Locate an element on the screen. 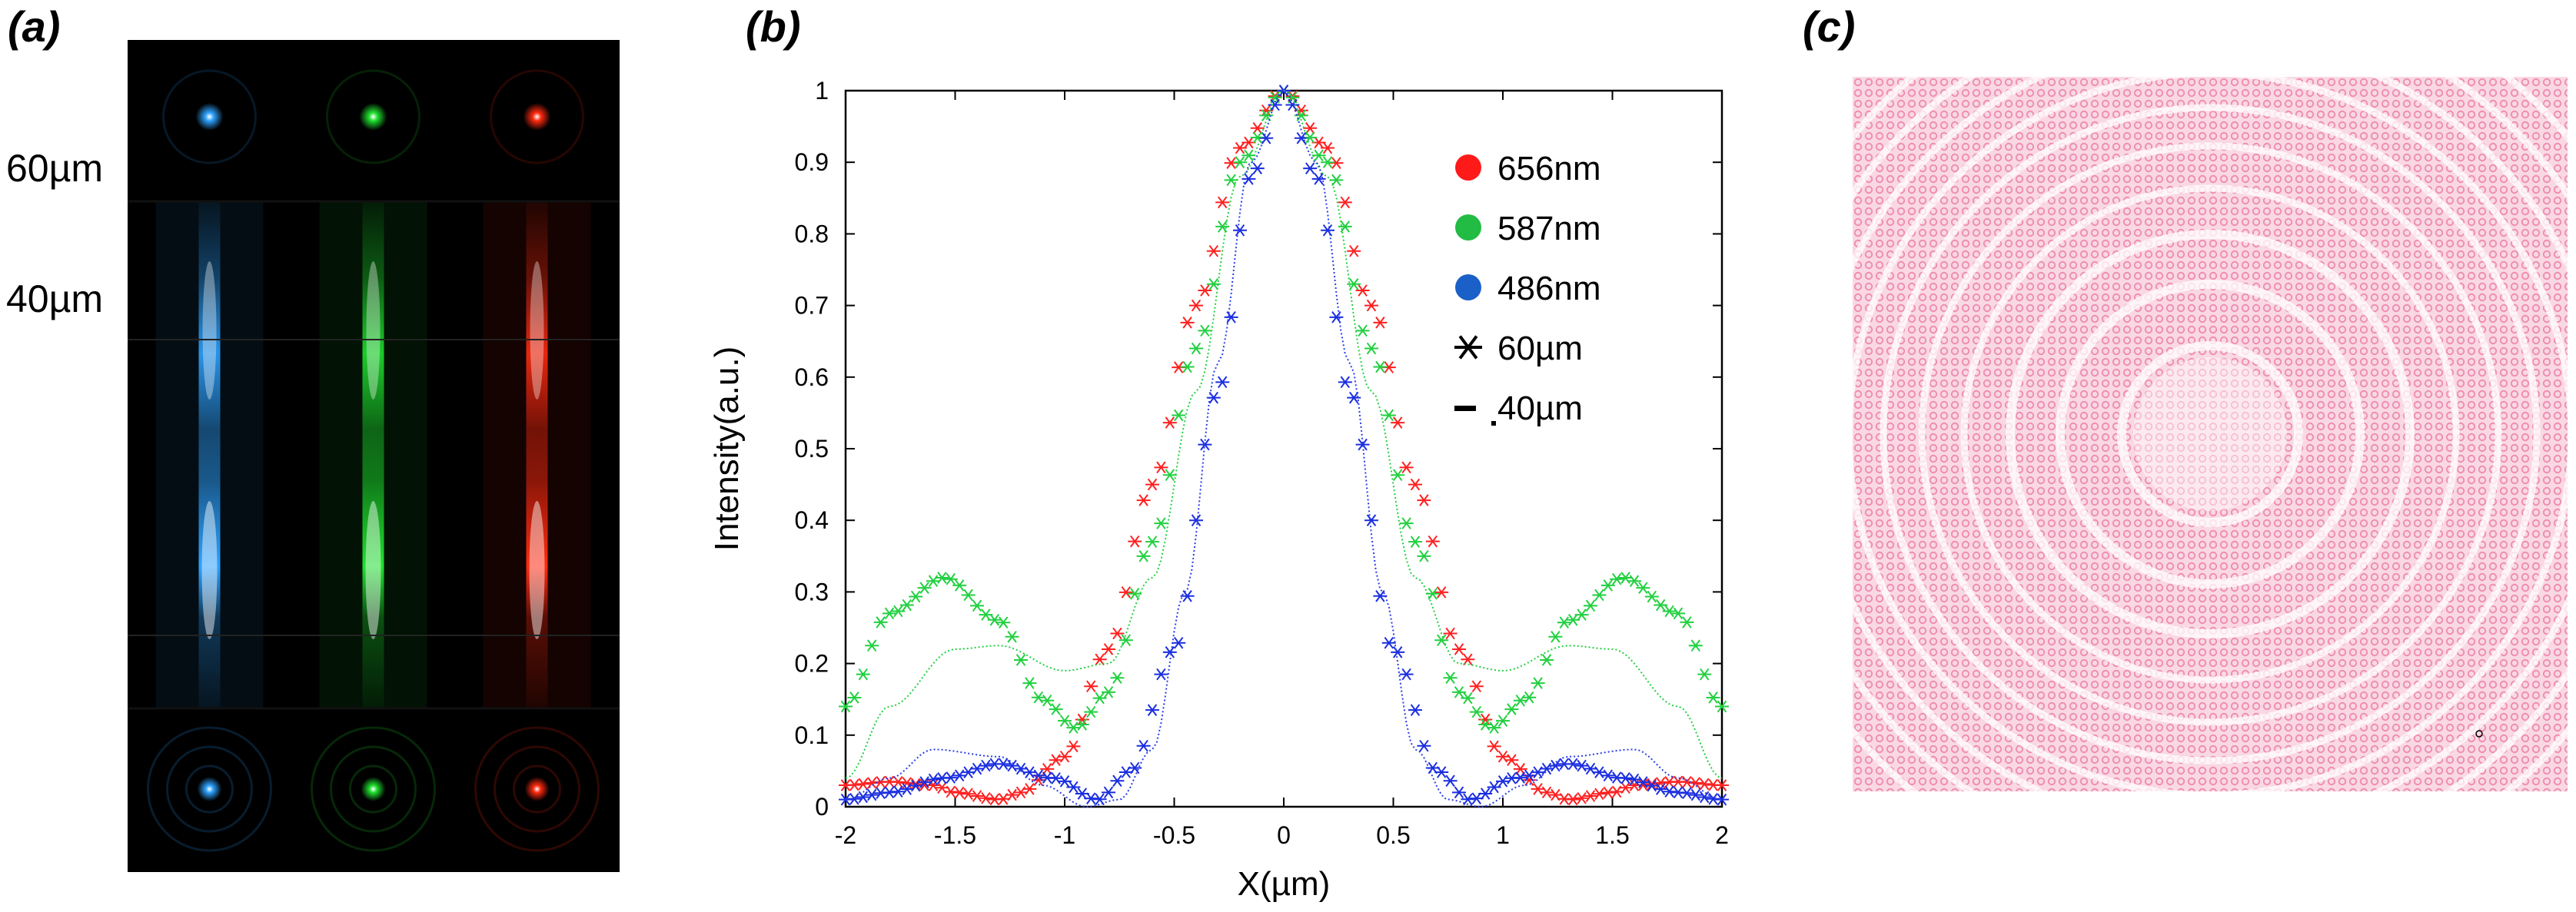 Image resolution: width=2576 pixels, height=912 pixels. legend-dot is located at coordinates (1468, 167).